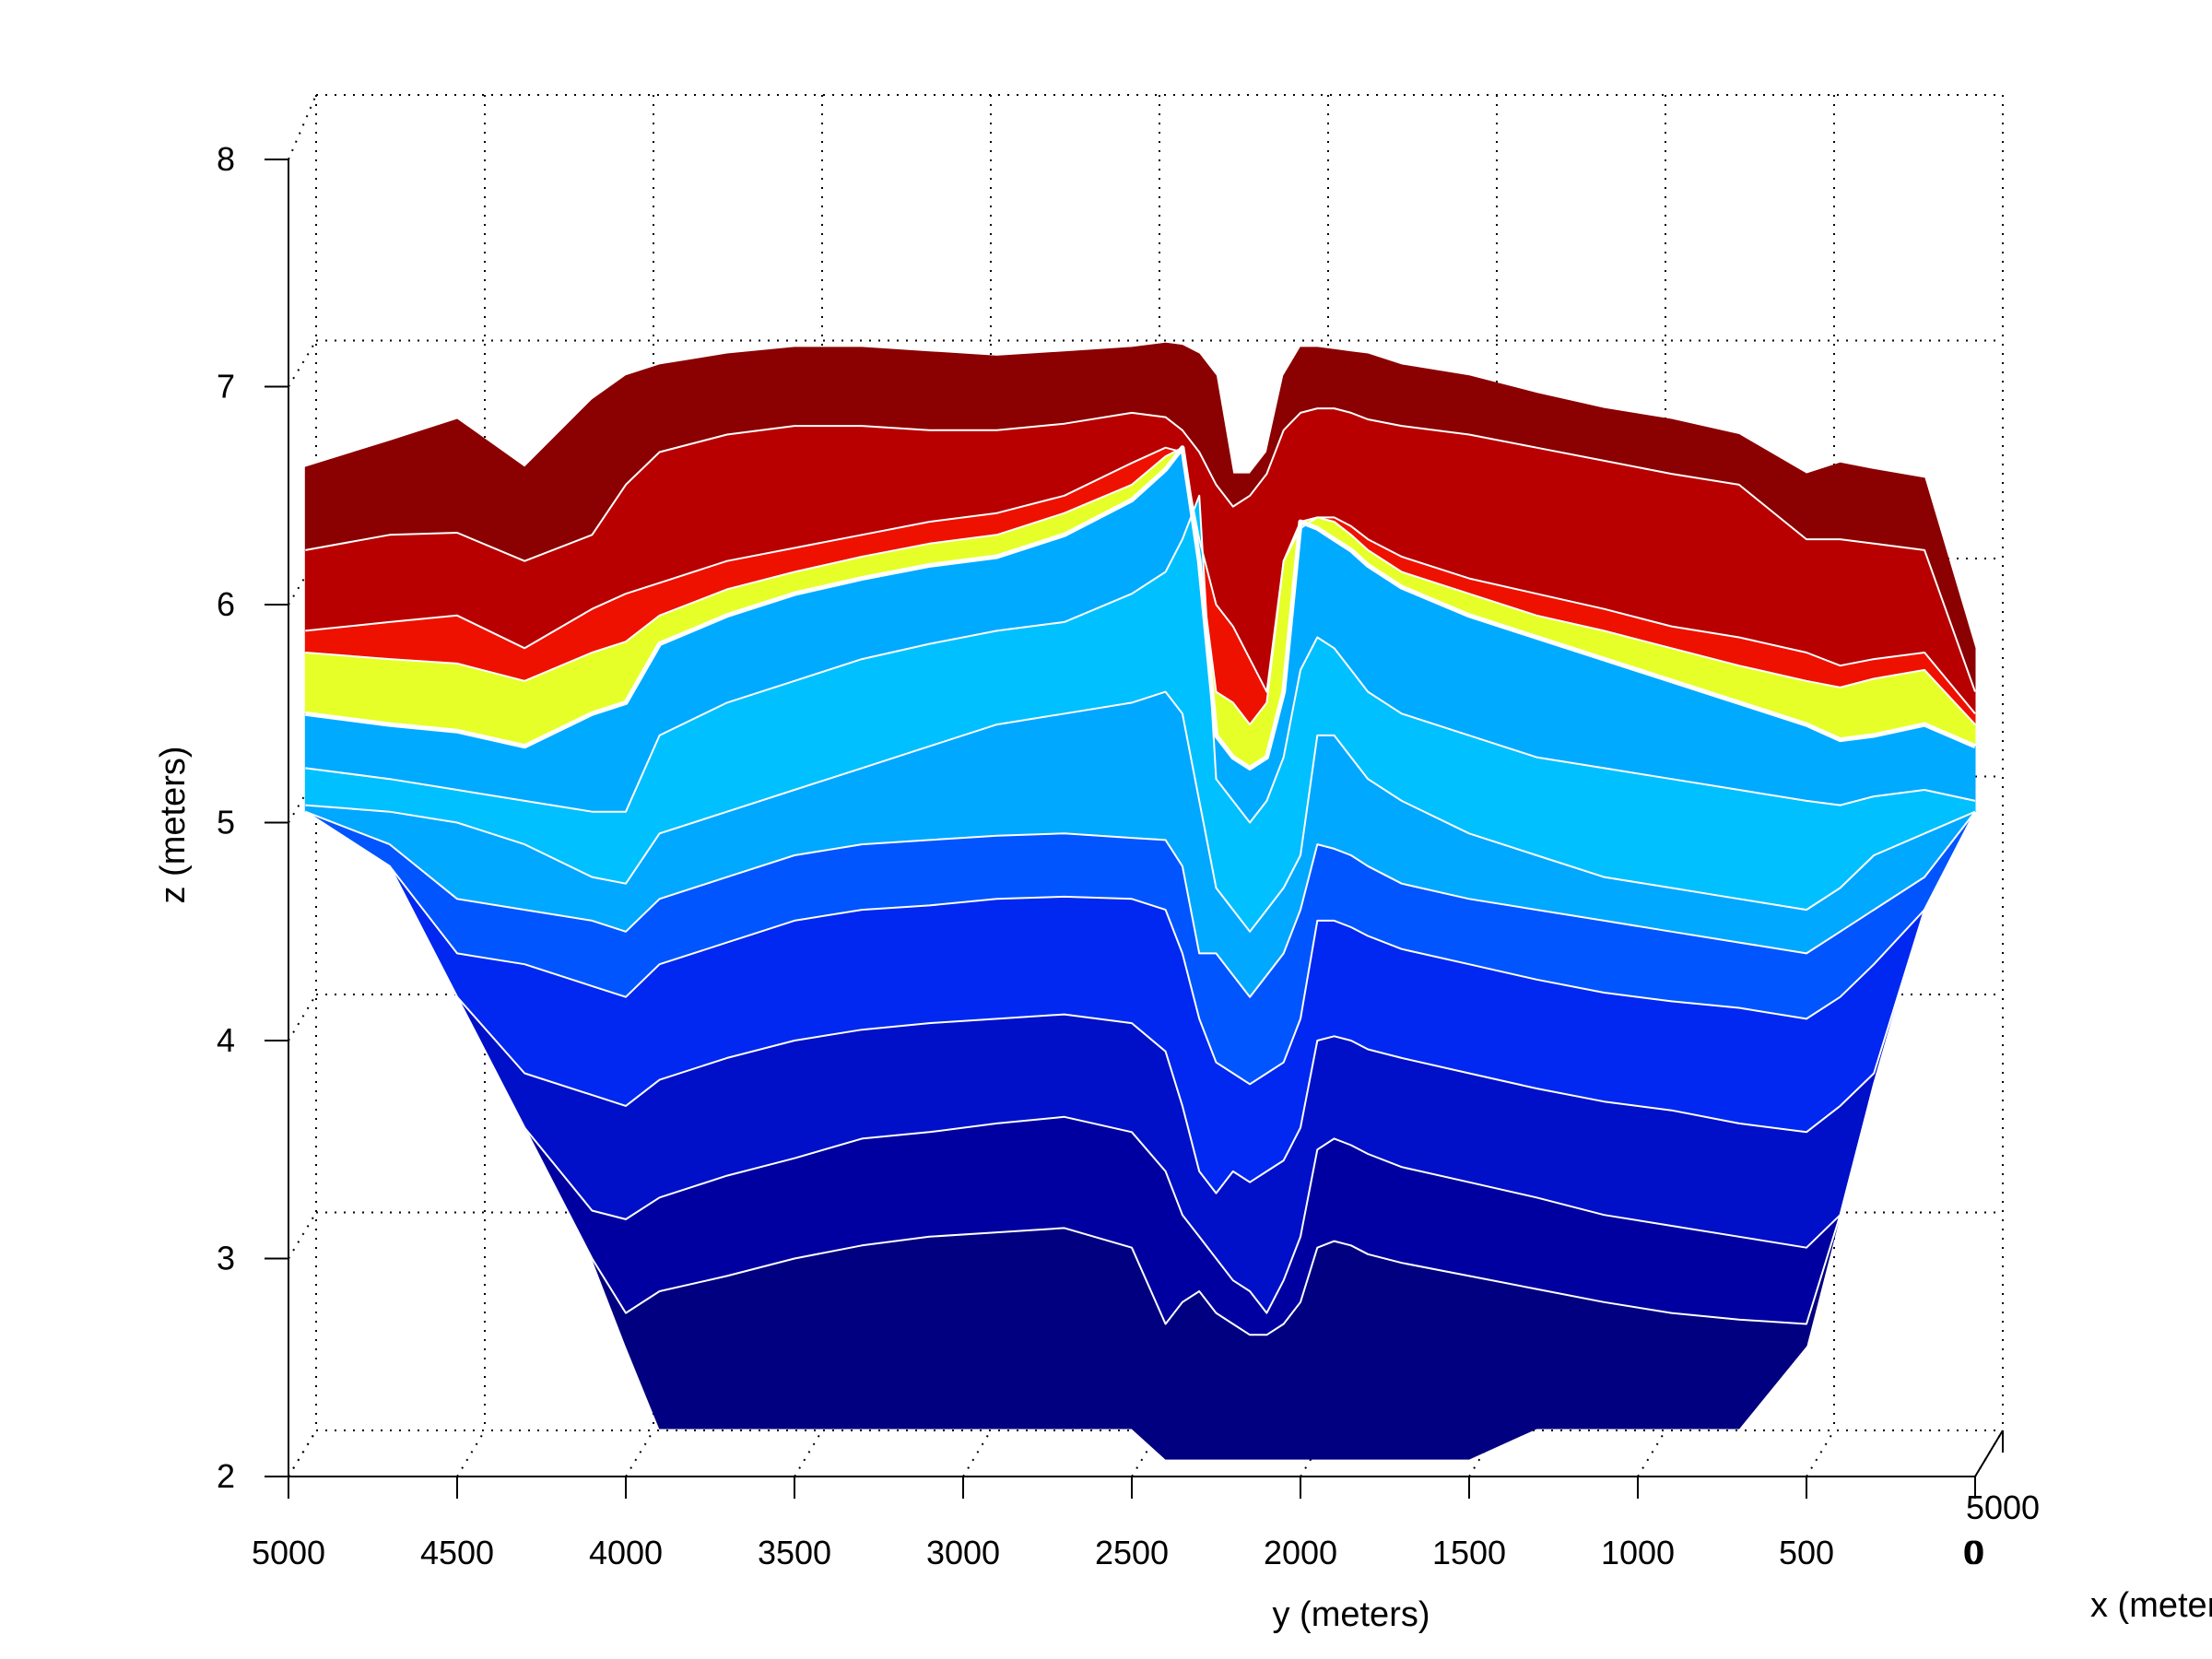 This screenshot has height=1659, width=2212. I want to click on z-tick-label-0: 2, so click(226, 1476).